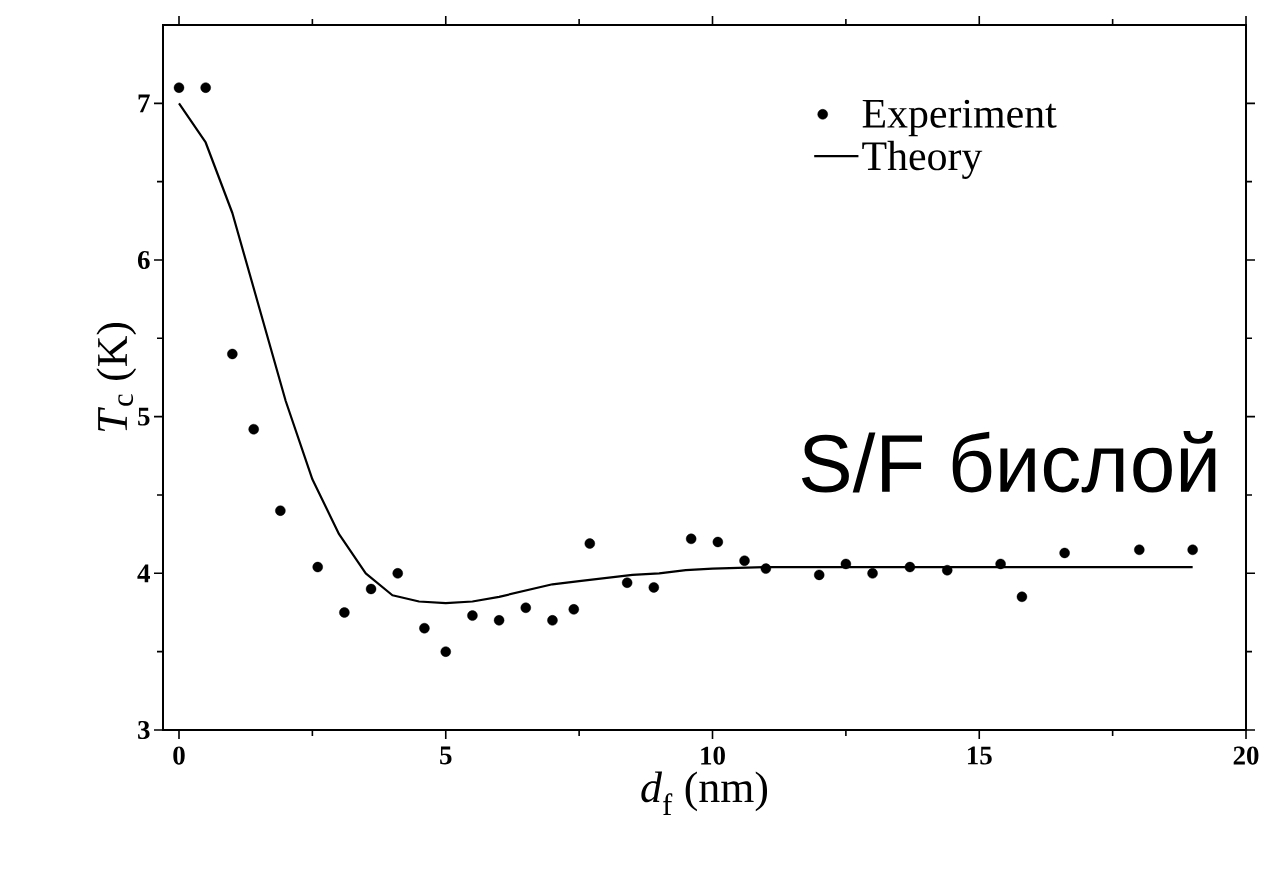 This screenshot has width=1264, height=881. What do you see at coordinates (1246, 755) in the screenshot?
I see `x-tick-label: 20` at bounding box center [1246, 755].